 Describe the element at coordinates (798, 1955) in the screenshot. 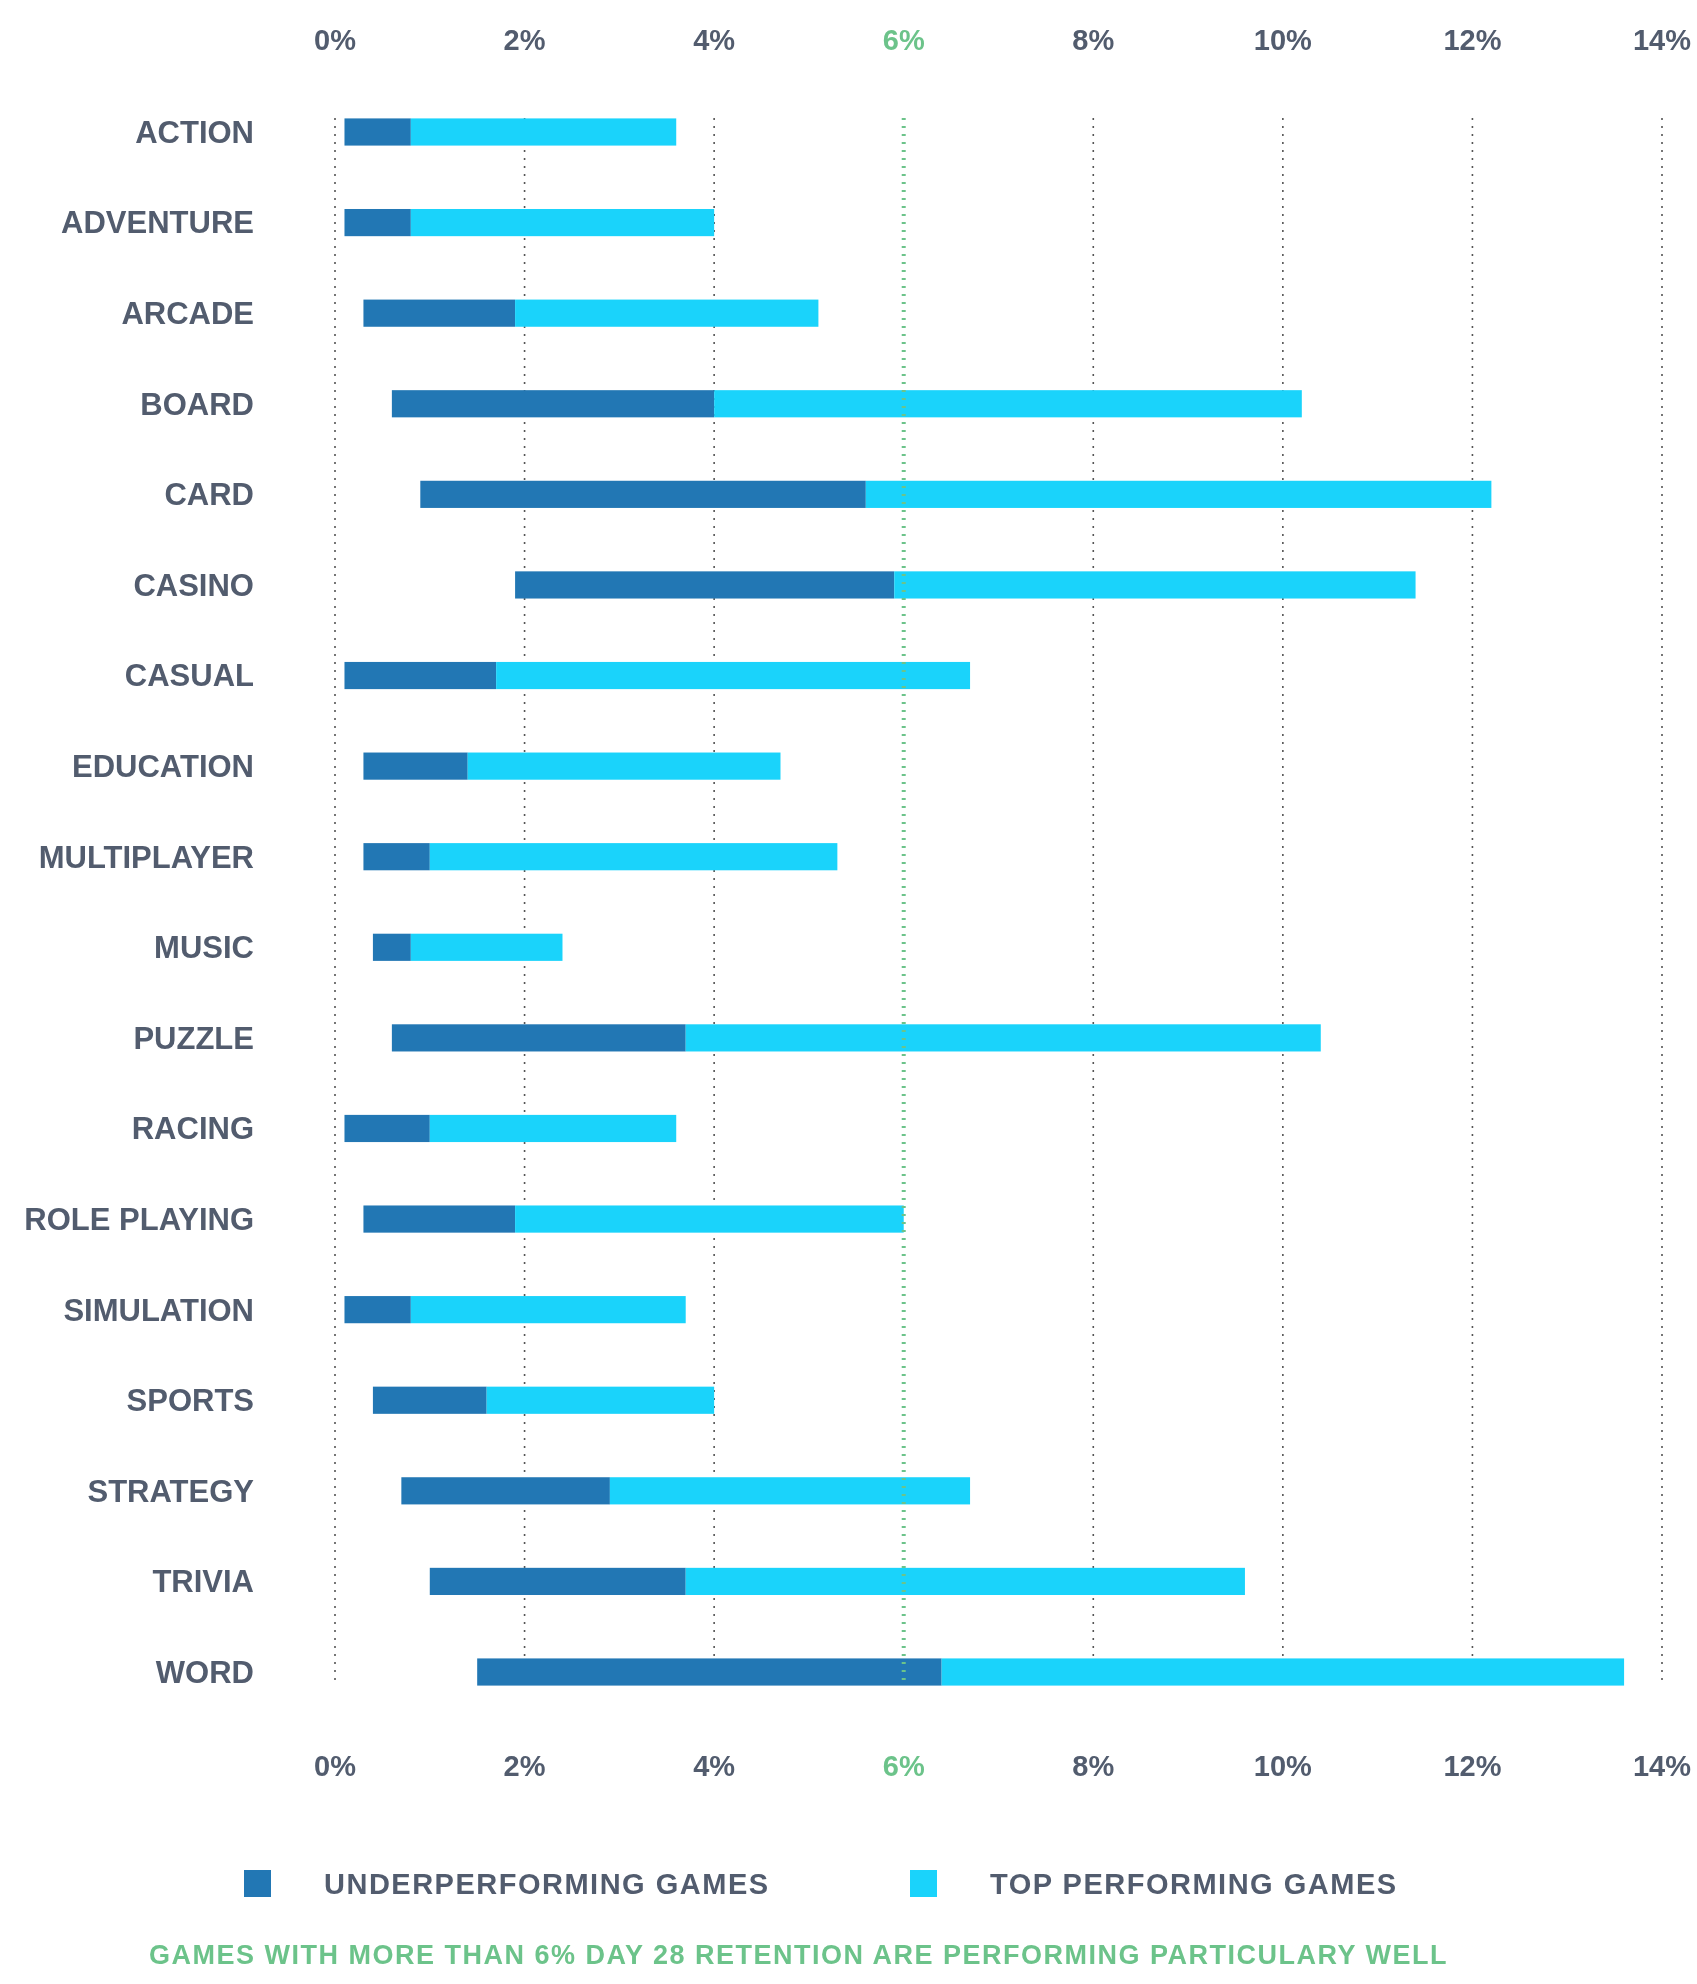

I see `text: GAMES WITH MORE THAN 6% DAY 28 RETENTION ARE PERFORMING PARTICULARY WELL` at that location.